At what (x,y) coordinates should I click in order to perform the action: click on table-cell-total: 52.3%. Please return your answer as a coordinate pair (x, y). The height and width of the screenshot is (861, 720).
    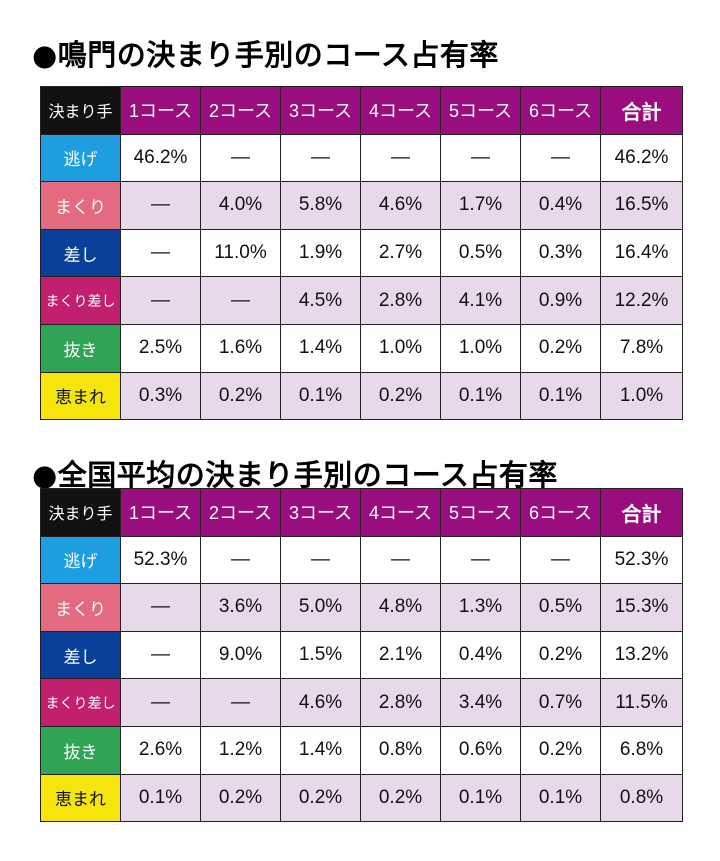
    Looking at the image, I should click on (642, 560).